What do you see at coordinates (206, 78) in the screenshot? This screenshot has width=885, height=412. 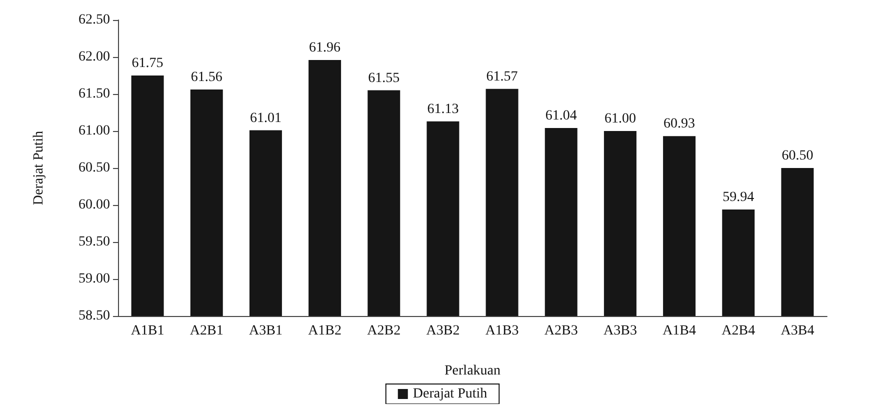 I see `data-label: 61.56` at bounding box center [206, 78].